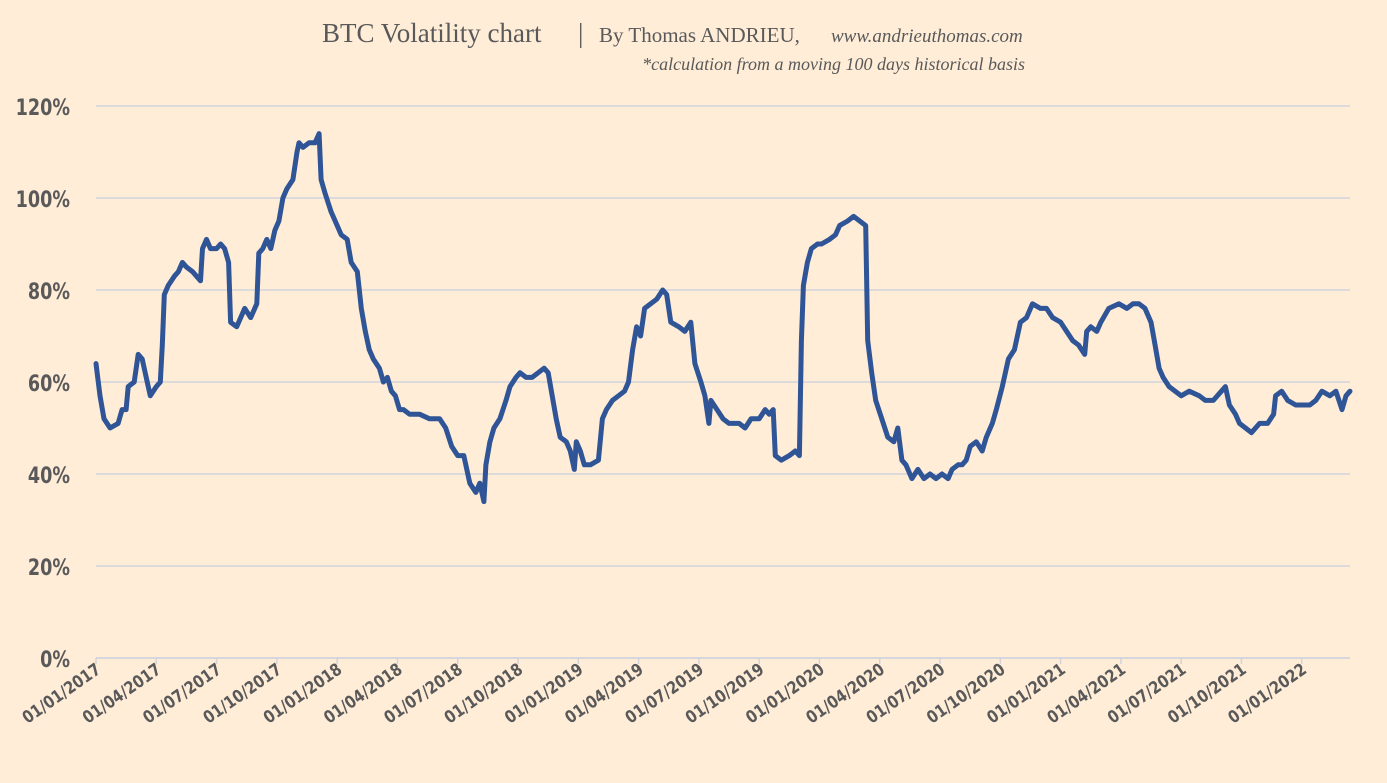 This screenshot has height=783, width=1387. What do you see at coordinates (49, 567) in the screenshot?
I see `y-tick-label: 20%` at bounding box center [49, 567].